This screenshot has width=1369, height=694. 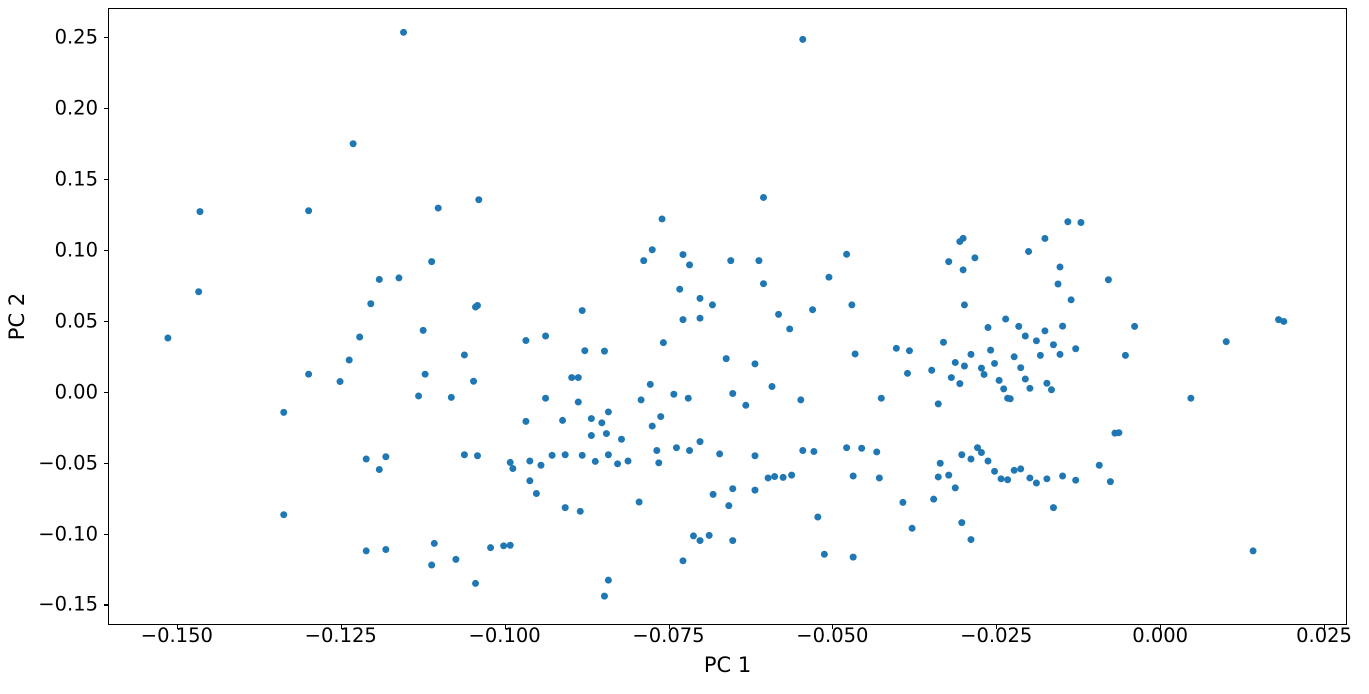 I want to click on y-tick-label: −0.15, so click(x=68, y=604).